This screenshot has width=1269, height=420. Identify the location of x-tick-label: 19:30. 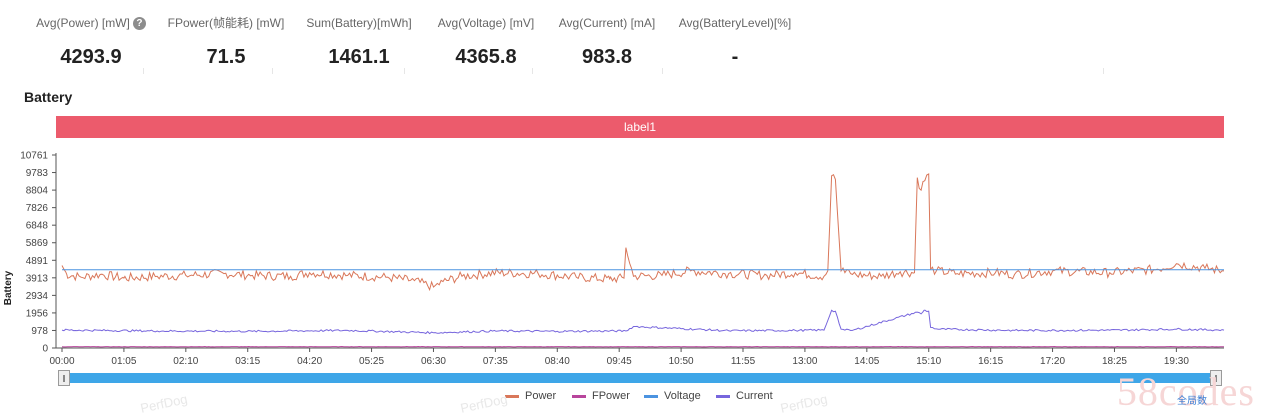
(1176, 361).